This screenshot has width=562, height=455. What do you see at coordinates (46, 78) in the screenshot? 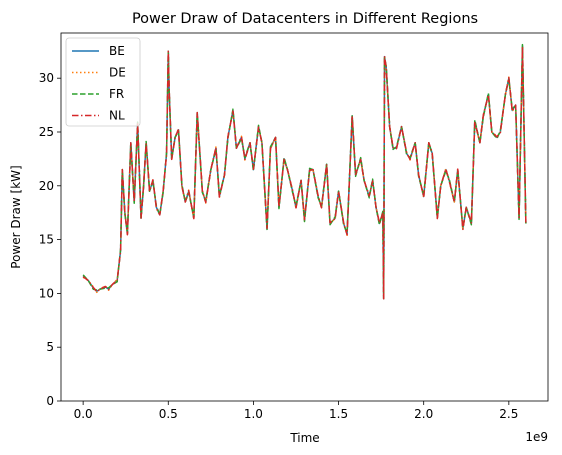
I see `y-tick-label: 30` at bounding box center [46, 78].